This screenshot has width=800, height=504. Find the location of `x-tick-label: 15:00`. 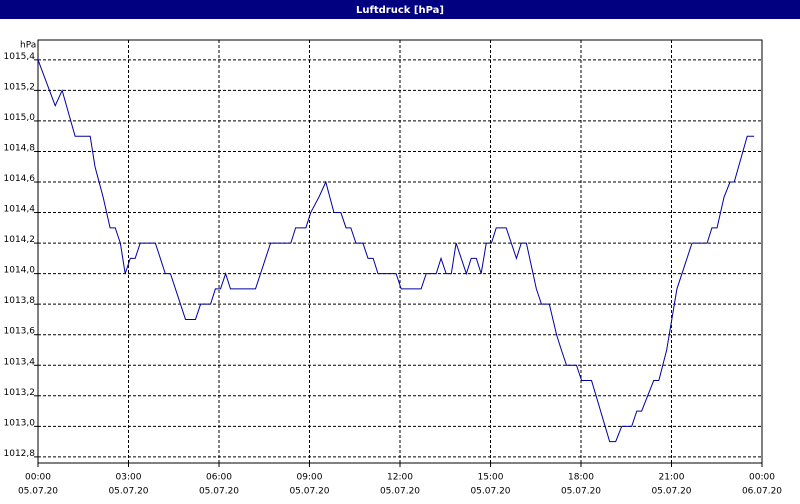

x-tick-label: 15:00 is located at coordinates (491, 478).